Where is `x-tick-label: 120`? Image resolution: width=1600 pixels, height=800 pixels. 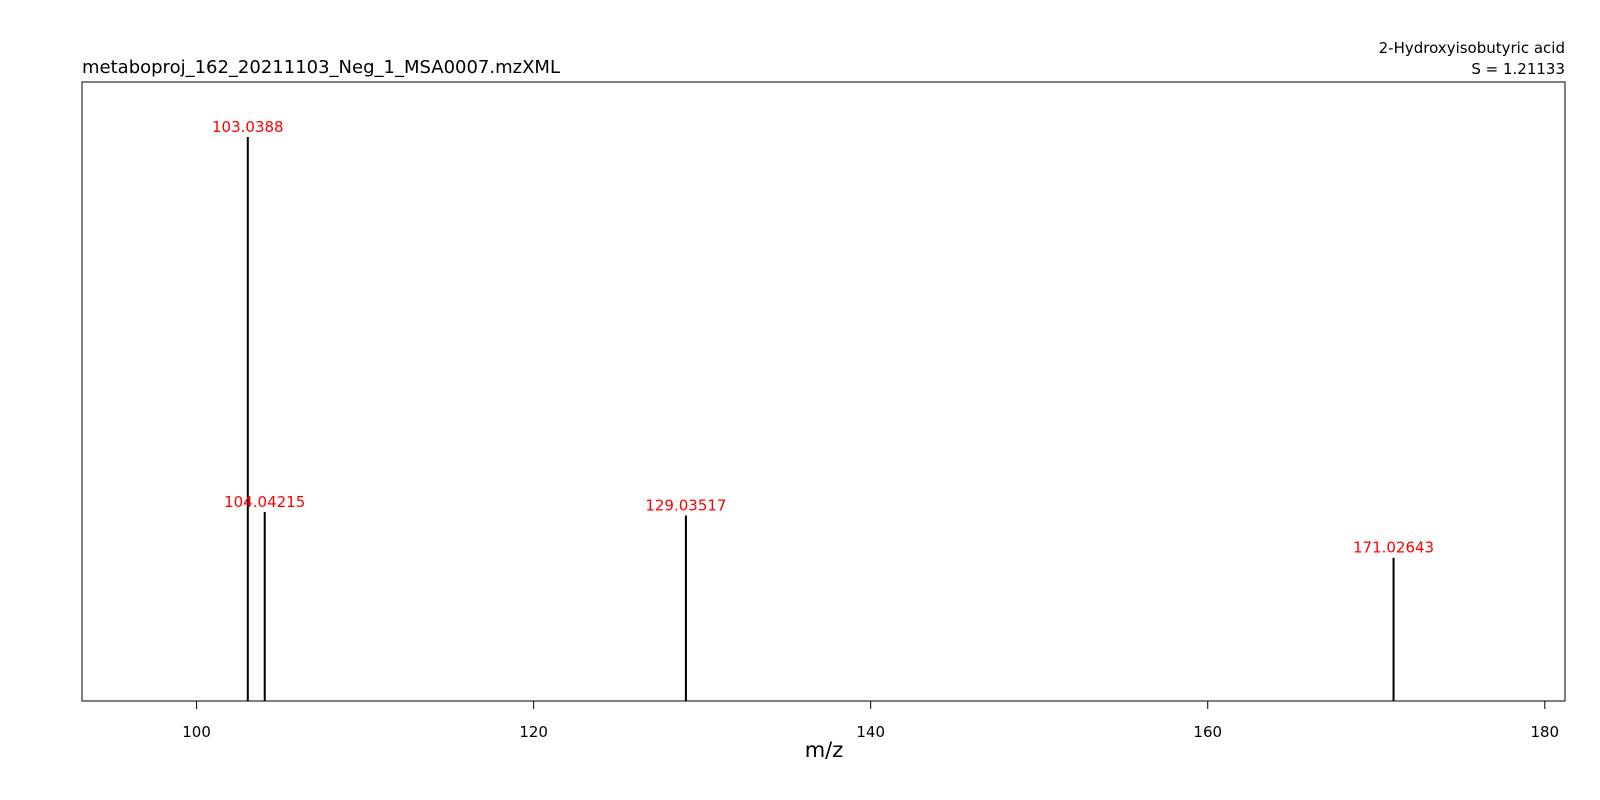
x-tick-label: 120 is located at coordinates (533, 732).